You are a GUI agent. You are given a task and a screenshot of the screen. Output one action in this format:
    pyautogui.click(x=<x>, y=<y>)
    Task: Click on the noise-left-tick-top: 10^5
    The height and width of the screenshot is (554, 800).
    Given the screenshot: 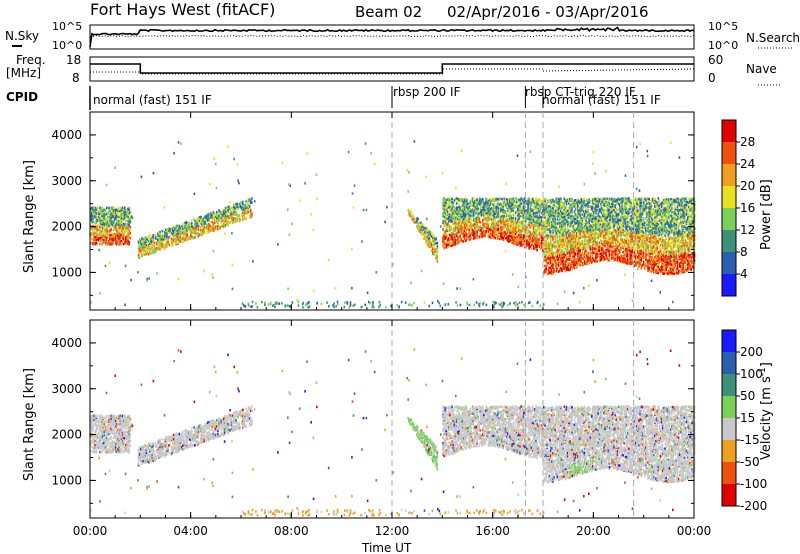 What is the action you would take?
    pyautogui.click(x=67, y=26)
    